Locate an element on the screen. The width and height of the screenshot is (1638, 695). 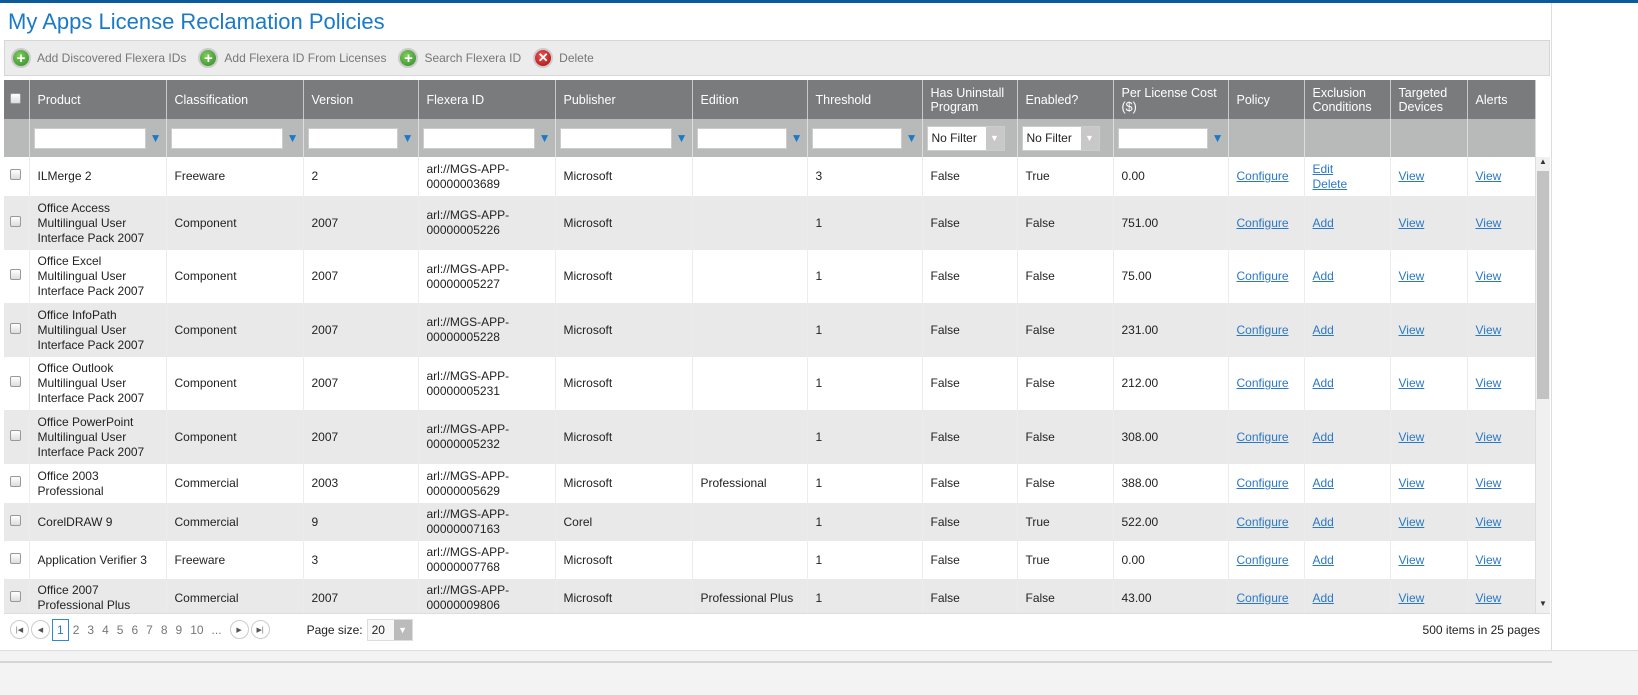
column-header-publisher: Publisher is located at coordinates (624, 99).